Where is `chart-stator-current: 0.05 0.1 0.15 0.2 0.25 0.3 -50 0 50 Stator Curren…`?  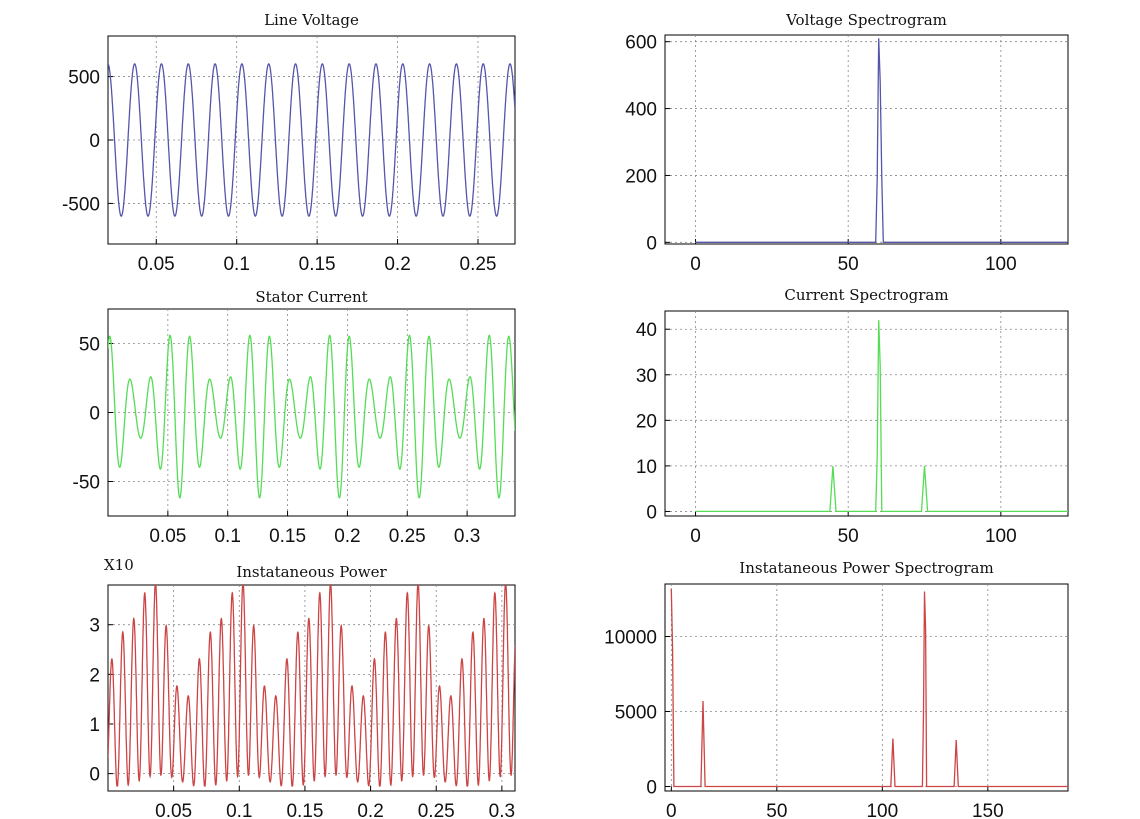 chart-stator-current: 0.05 0.1 0.15 0.2 0.25 0.3 -50 0 50 Stator Curren… is located at coordinates (294, 417).